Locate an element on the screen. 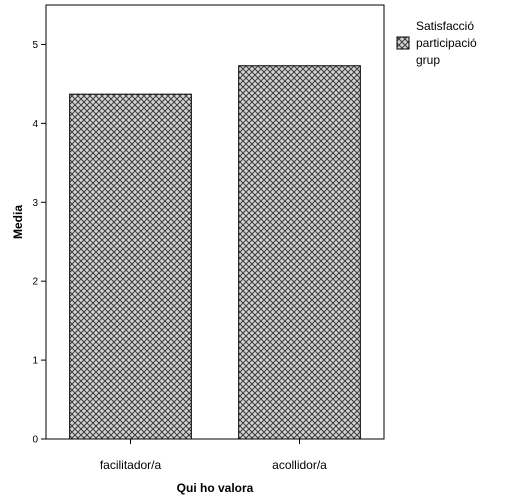  y-tick-label: 3 is located at coordinates (35, 203).